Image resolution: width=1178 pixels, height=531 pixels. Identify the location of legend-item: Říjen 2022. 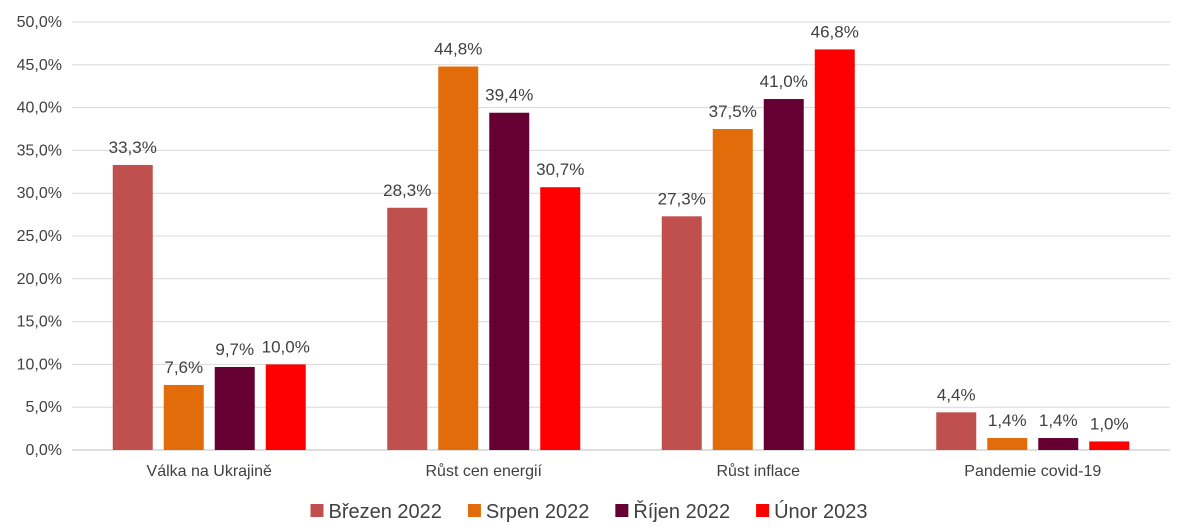
(672, 511).